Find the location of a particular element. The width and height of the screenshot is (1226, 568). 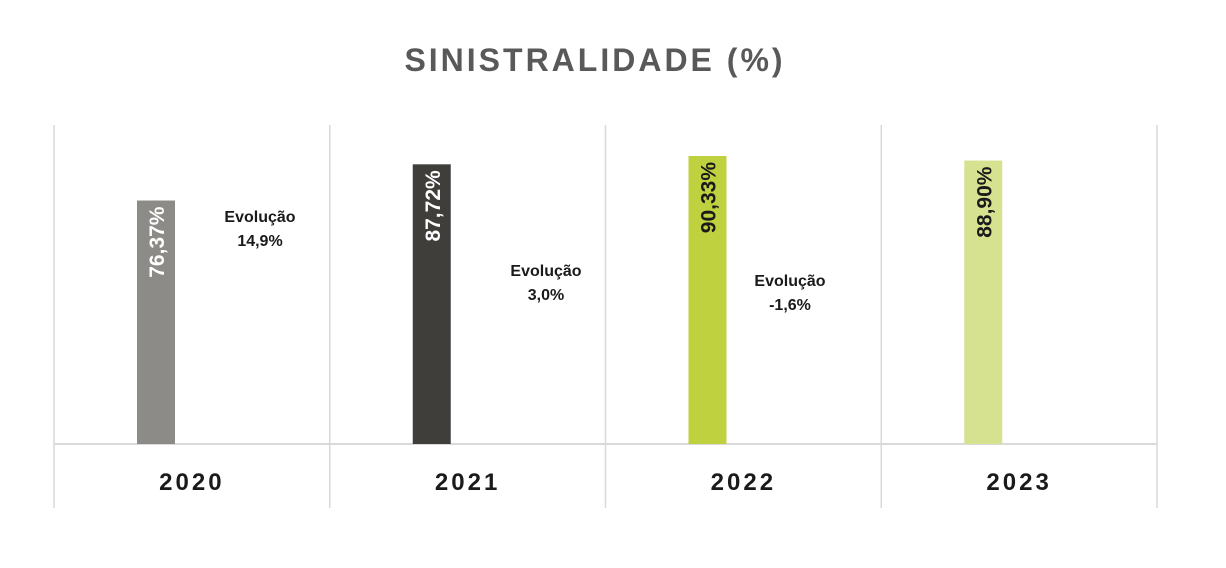

data-label-2020: 76,37% is located at coordinates (157, 242).